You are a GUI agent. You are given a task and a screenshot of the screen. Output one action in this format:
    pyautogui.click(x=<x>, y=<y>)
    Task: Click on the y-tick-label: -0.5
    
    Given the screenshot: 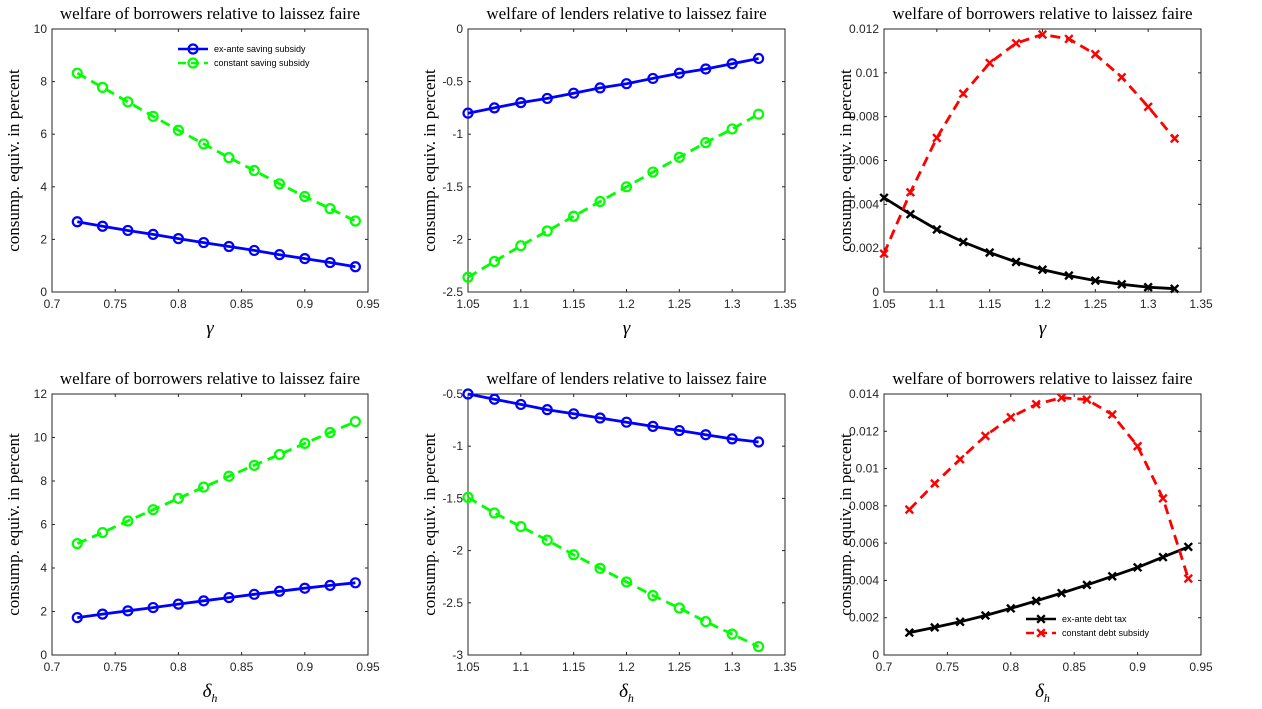 What is the action you would take?
    pyautogui.click(x=452, y=82)
    